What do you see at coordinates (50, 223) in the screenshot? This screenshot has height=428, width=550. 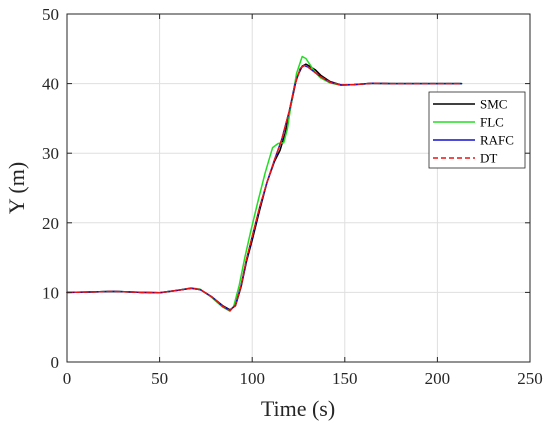 I see `y-tick-label: 20` at bounding box center [50, 223].